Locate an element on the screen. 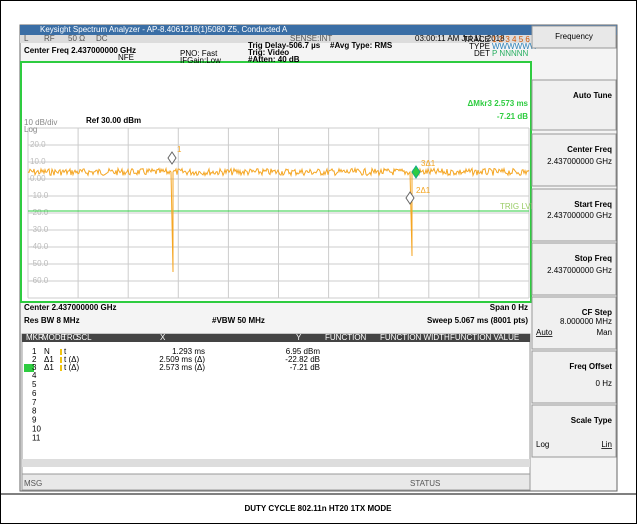  cf-auto: Auto is located at coordinates (544, 332).